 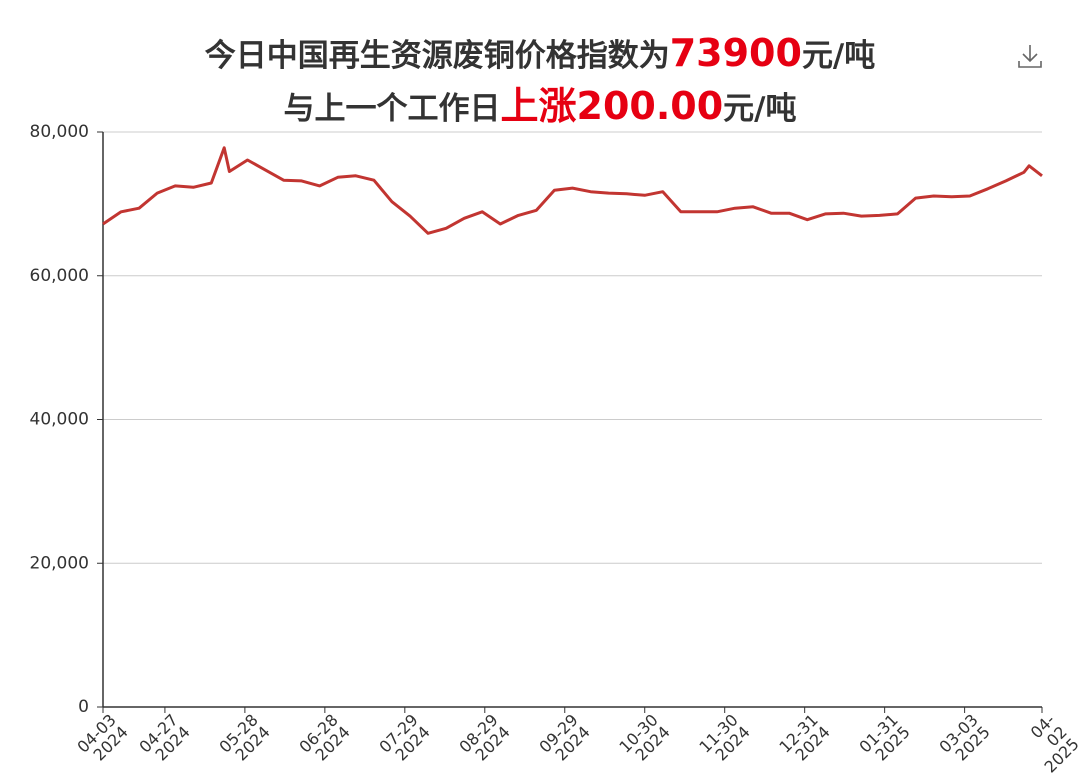 What do you see at coordinates (572, 190) in the screenshot?
I see `line` at bounding box center [572, 190].